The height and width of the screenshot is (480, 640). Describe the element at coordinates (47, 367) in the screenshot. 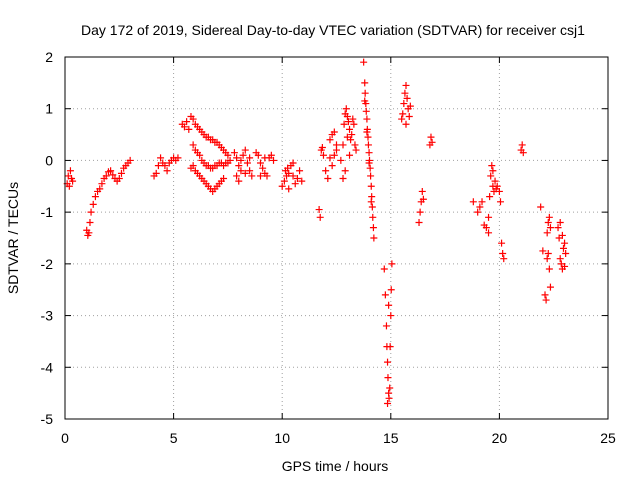

I see `y-tick-label: -4` at that location.